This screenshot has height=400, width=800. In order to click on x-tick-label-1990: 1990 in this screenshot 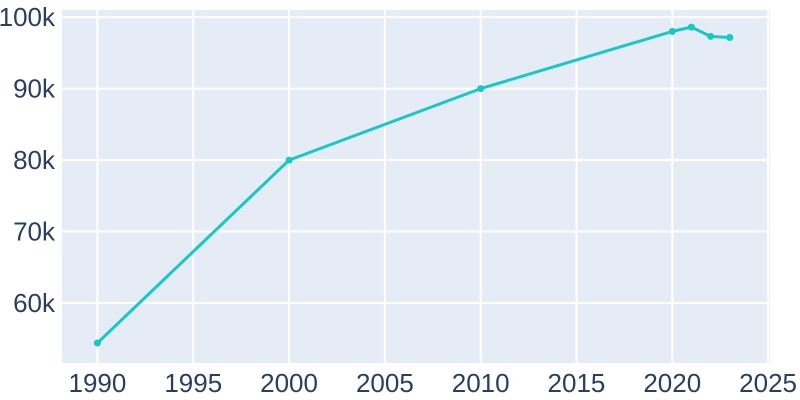, I will do `click(98, 383)`.